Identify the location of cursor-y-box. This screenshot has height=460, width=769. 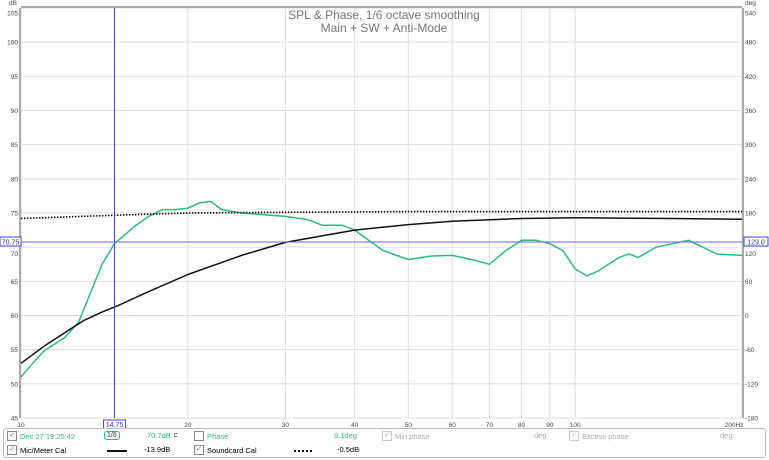
(11, 241).